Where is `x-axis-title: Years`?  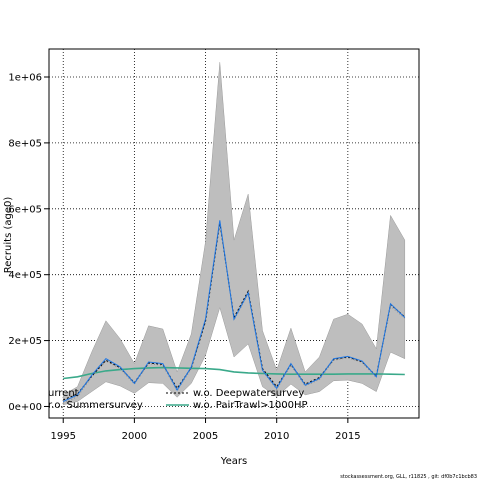
x-axis-title: Years is located at coordinates (233, 461).